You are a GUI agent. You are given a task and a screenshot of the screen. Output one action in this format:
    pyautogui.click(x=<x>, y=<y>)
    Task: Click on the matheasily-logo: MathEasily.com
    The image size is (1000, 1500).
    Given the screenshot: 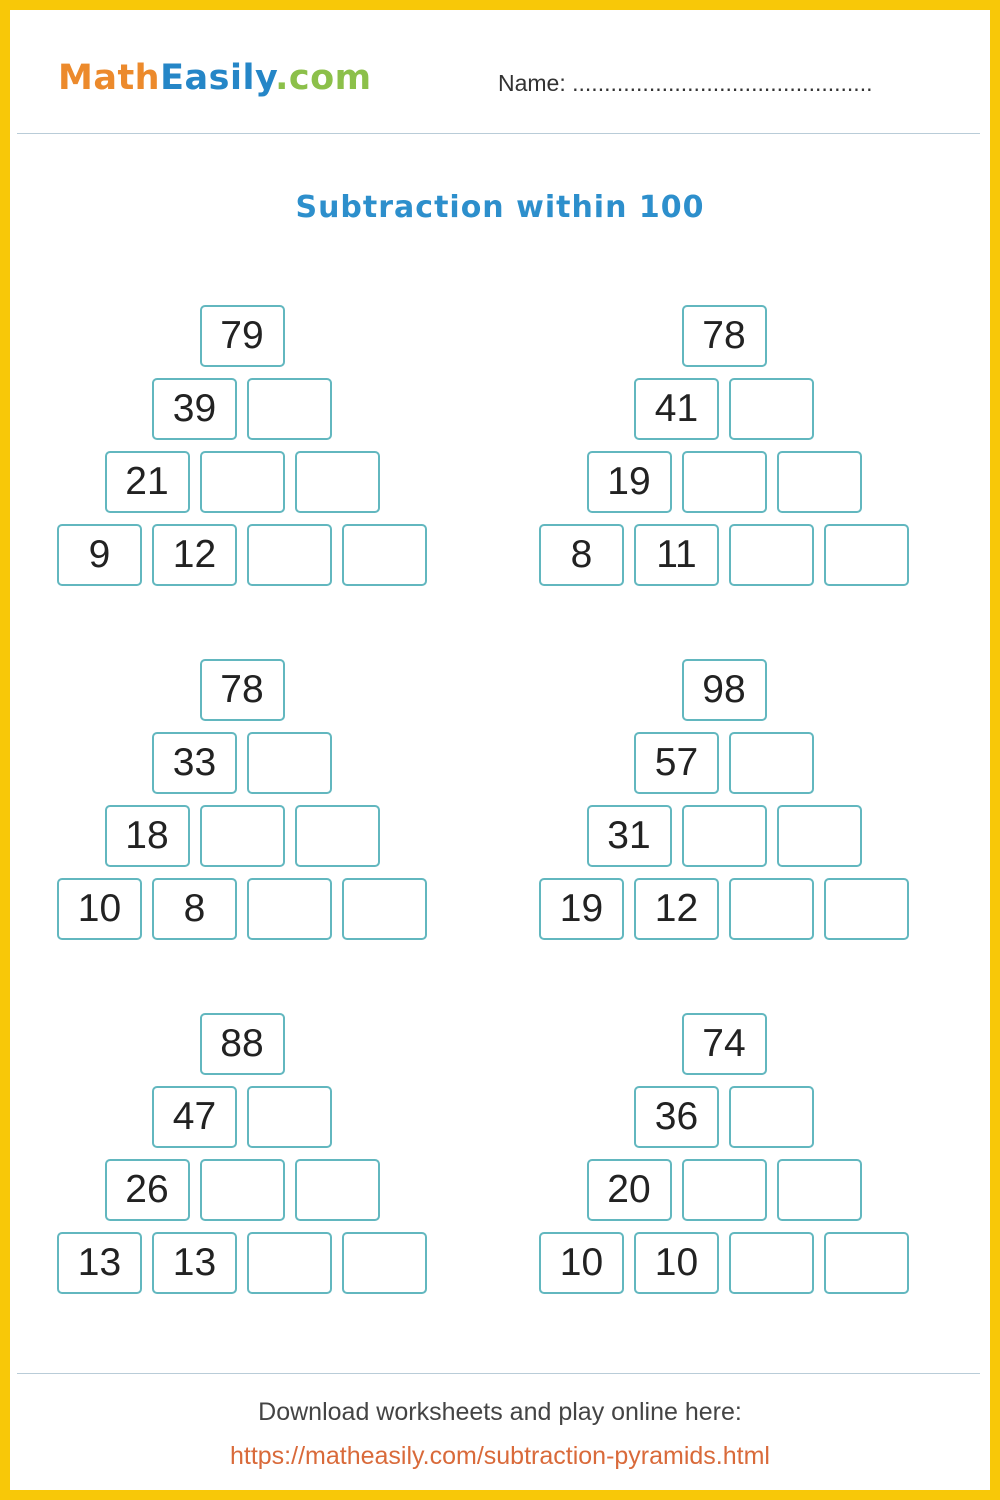 What is the action you would take?
    pyautogui.click(x=215, y=78)
    